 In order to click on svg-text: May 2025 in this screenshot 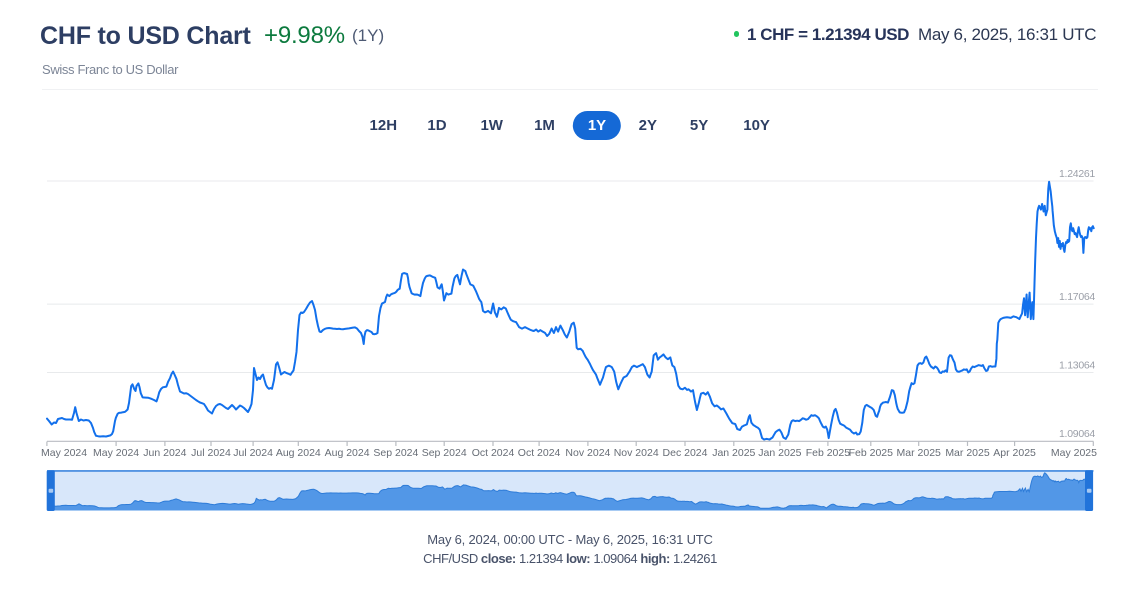, I will do `click(1074, 453)`.